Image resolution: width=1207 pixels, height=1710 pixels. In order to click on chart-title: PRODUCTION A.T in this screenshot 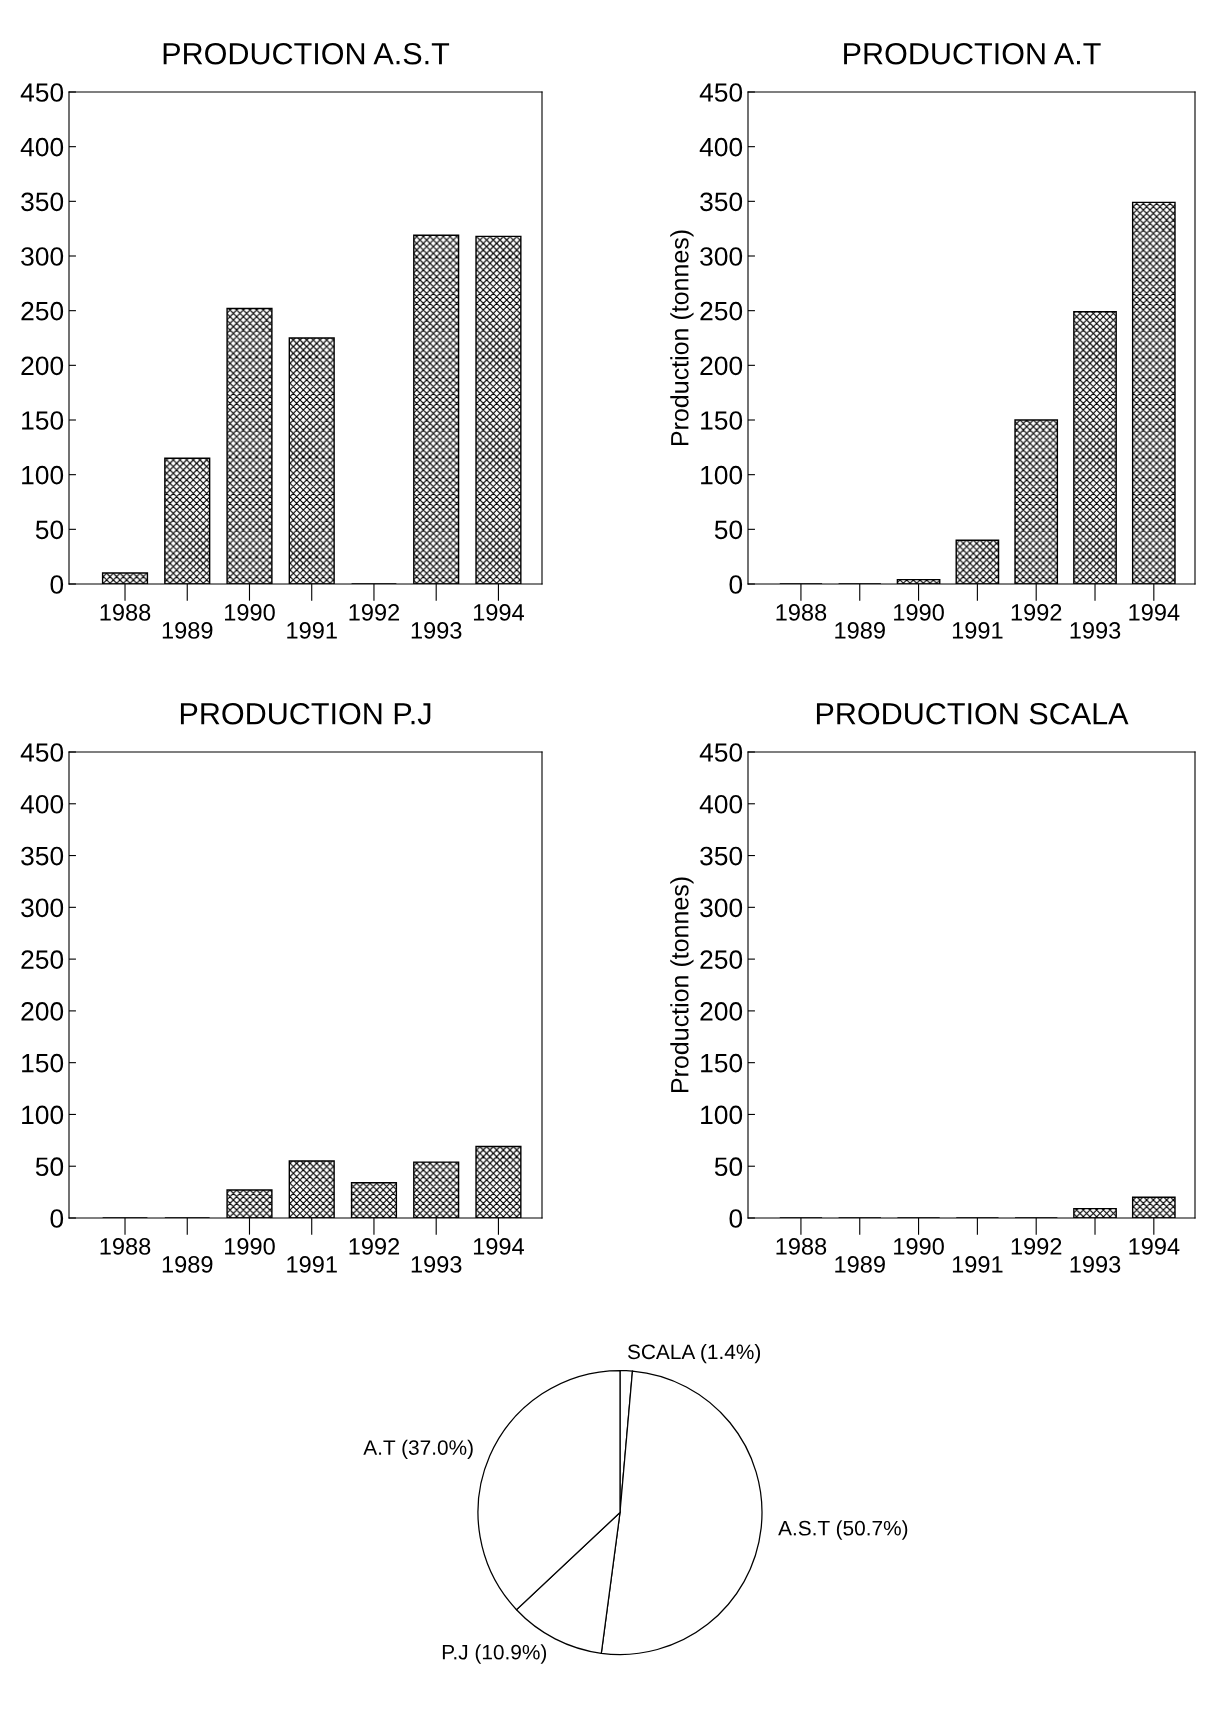, I will do `click(972, 53)`.